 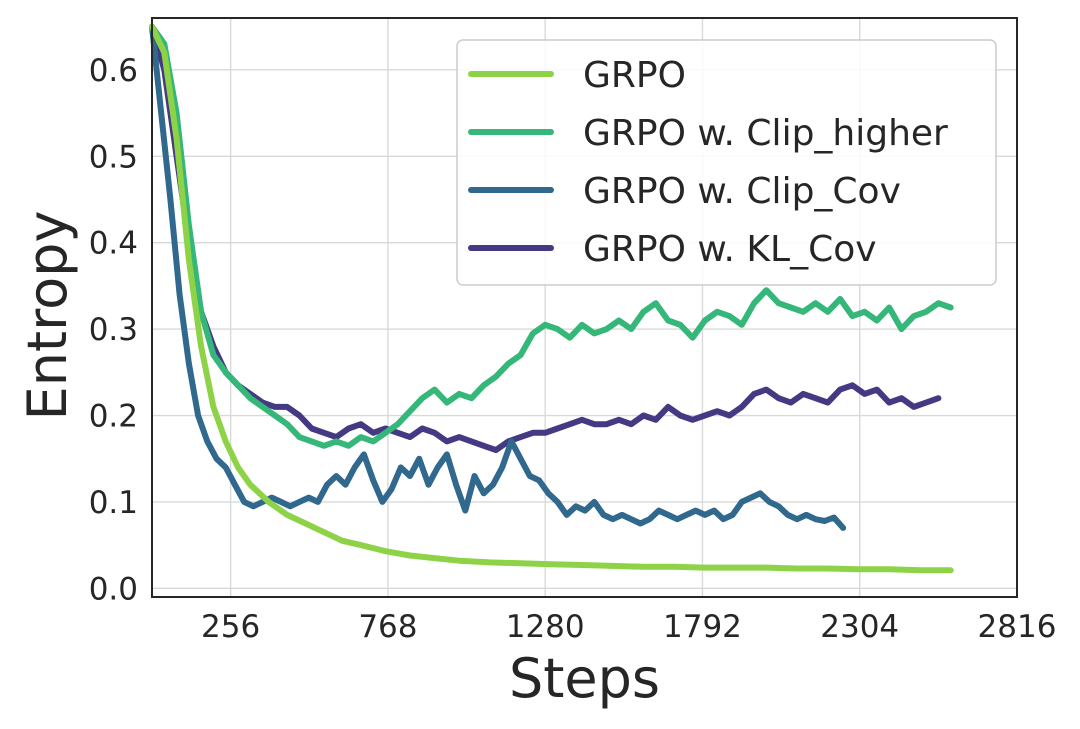 I want to click on x-tick-label: 2816, so click(x=1017, y=627).